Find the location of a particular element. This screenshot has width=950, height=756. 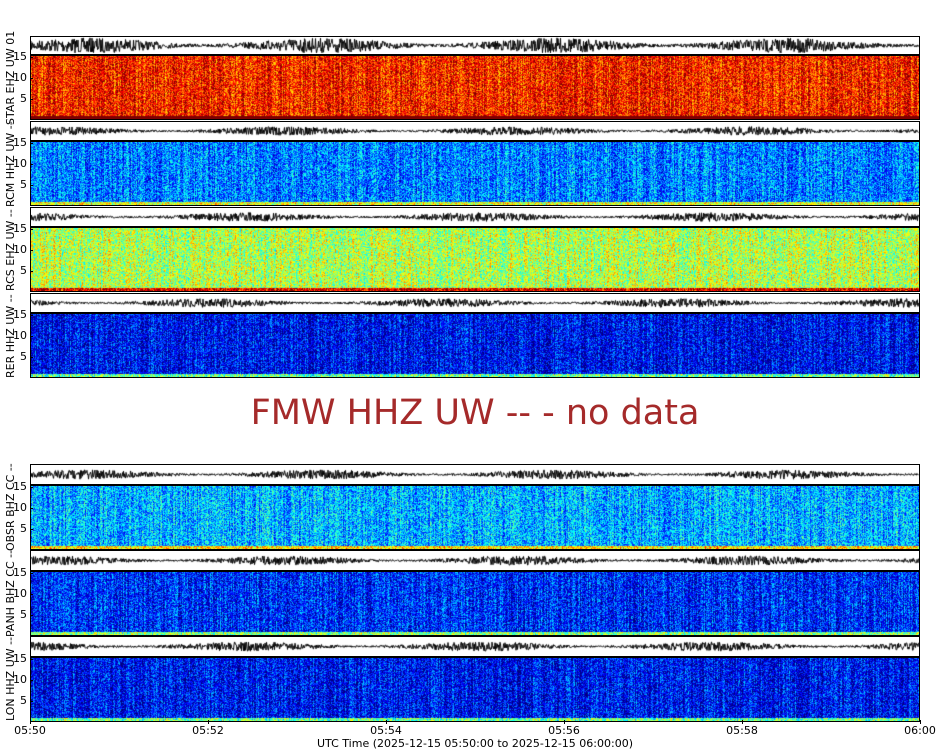

no-data-title: FMW HHZ UW -- - no data is located at coordinates (475, 413).